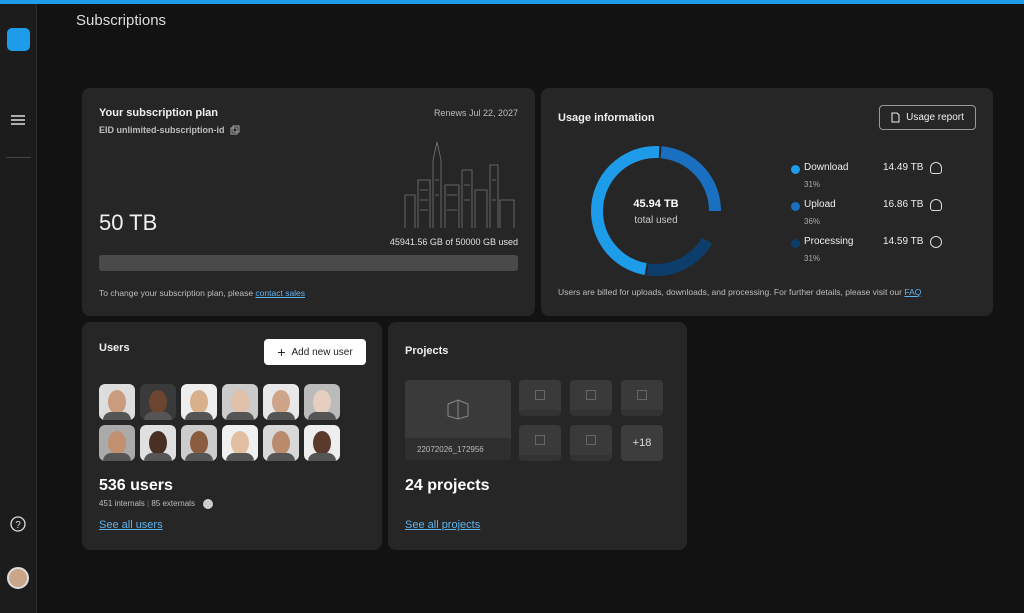  I want to click on sidebar: ?, so click(18, 308).